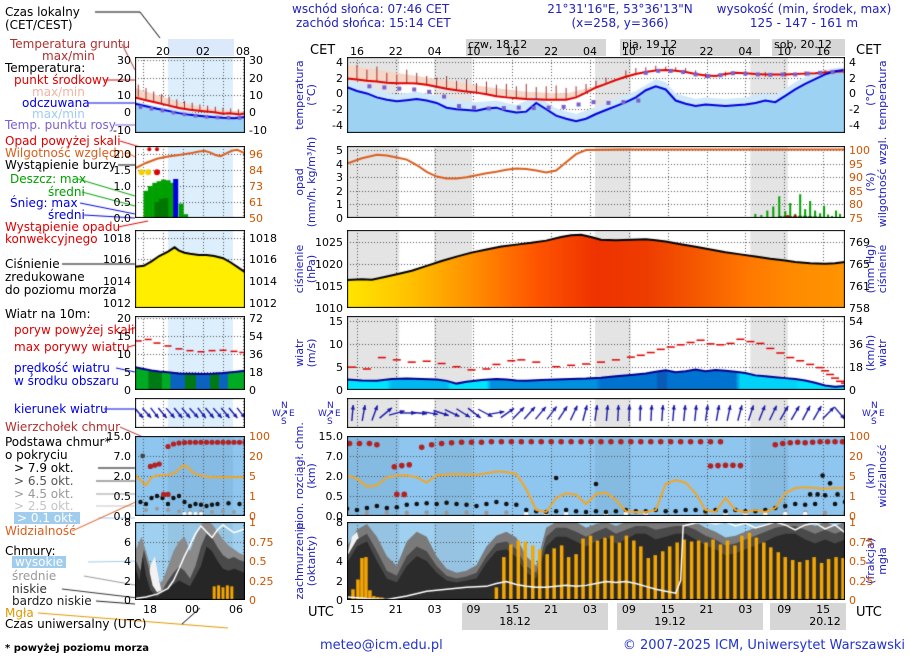 The width and height of the screenshot is (910, 660). What do you see at coordinates (117, 260) in the screenshot?
I see `ytick-left-m_cisn: 1016` at bounding box center [117, 260].